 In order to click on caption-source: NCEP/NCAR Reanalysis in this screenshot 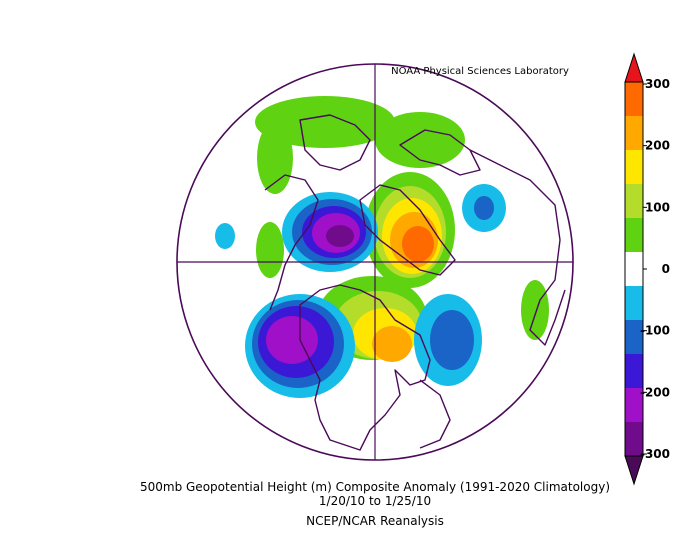, I will do `click(375, 521)`.